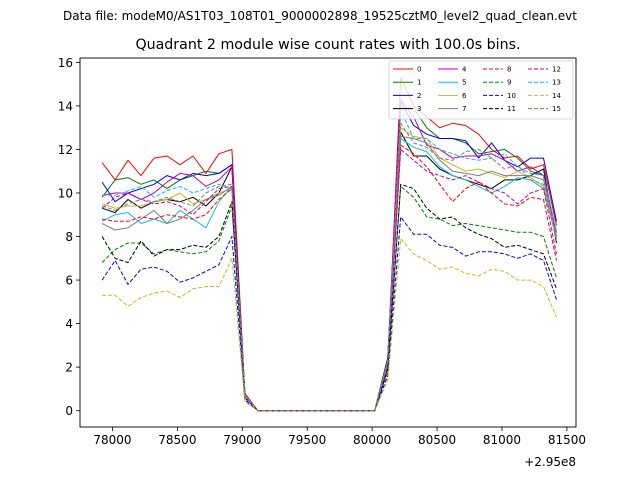  Describe the element at coordinates (567, 440) in the screenshot. I see `x-tick-label: 81500` at that location.